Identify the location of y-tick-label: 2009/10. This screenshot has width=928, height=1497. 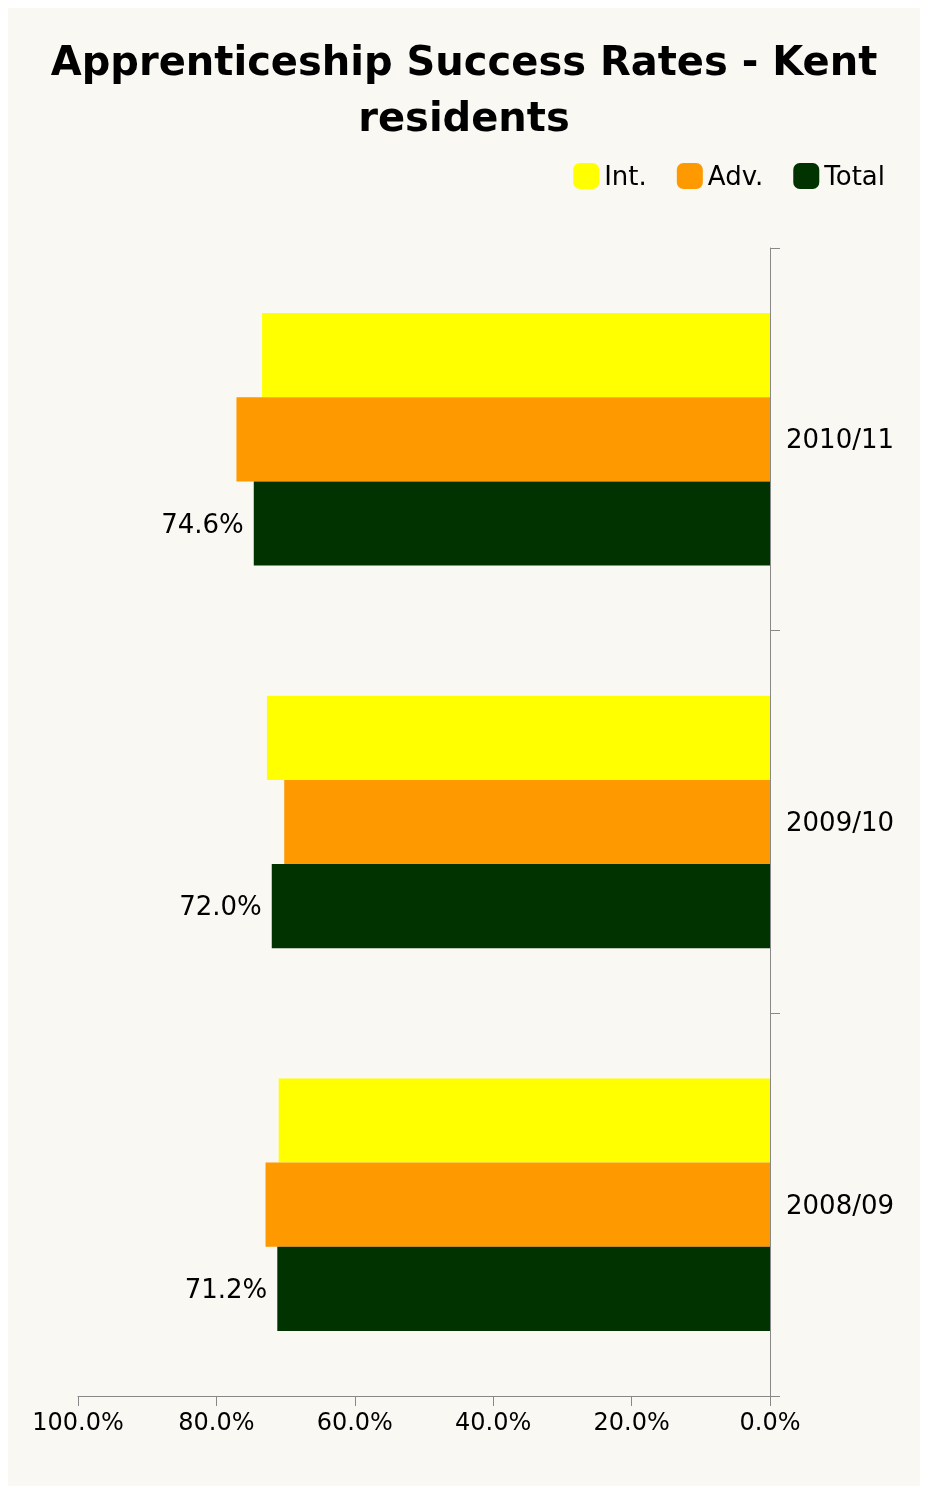
(840, 822).